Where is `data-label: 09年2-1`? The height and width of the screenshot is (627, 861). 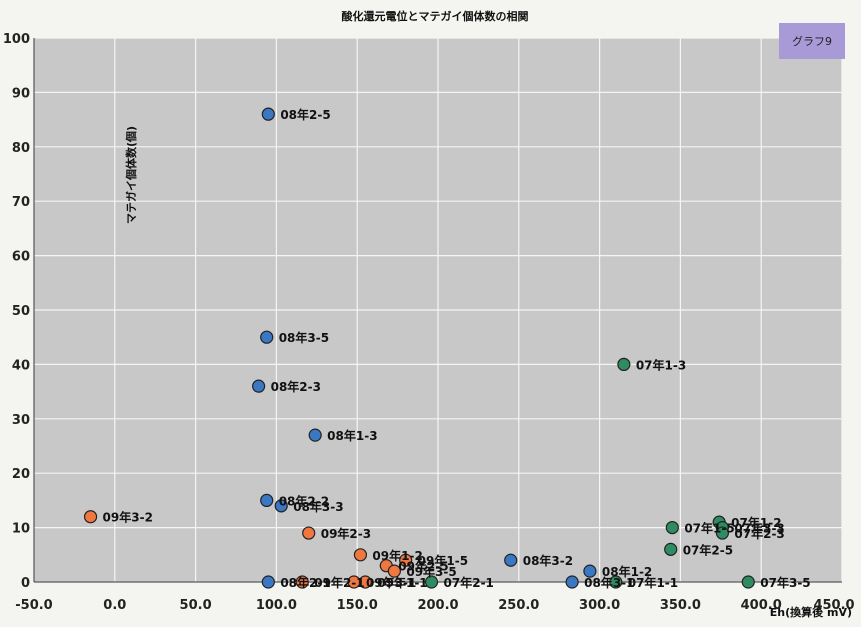 data-label: 09年2-1 is located at coordinates (339, 582).